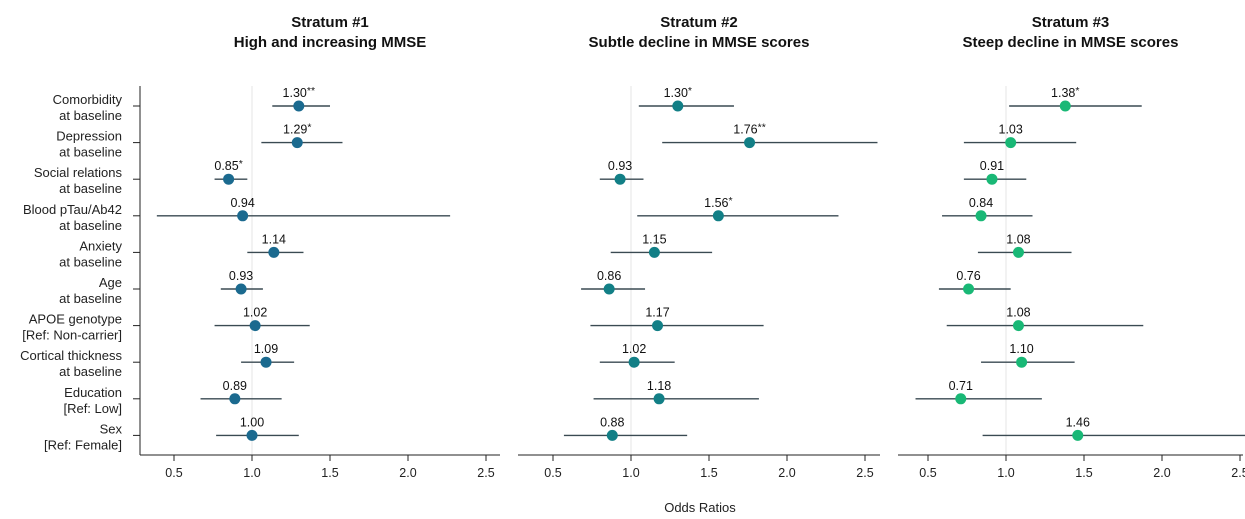 This screenshot has height=519, width=1245. What do you see at coordinates (311, 91) in the screenshot?
I see `panel-1-significance-1: **` at bounding box center [311, 91].